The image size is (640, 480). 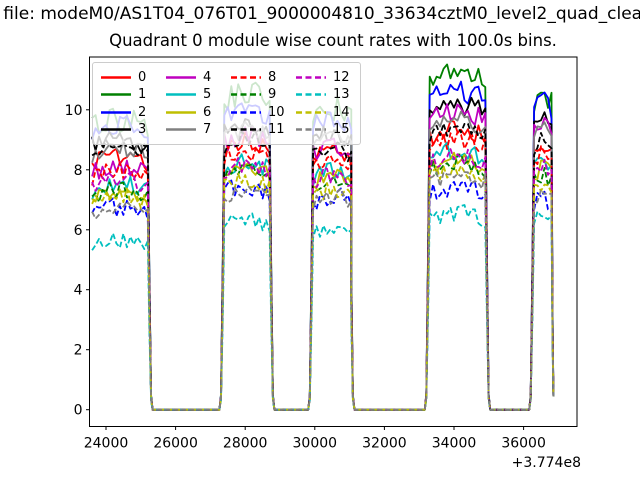 What do you see at coordinates (245, 444) in the screenshot?
I see `x-tick-label: 28000` at bounding box center [245, 444].